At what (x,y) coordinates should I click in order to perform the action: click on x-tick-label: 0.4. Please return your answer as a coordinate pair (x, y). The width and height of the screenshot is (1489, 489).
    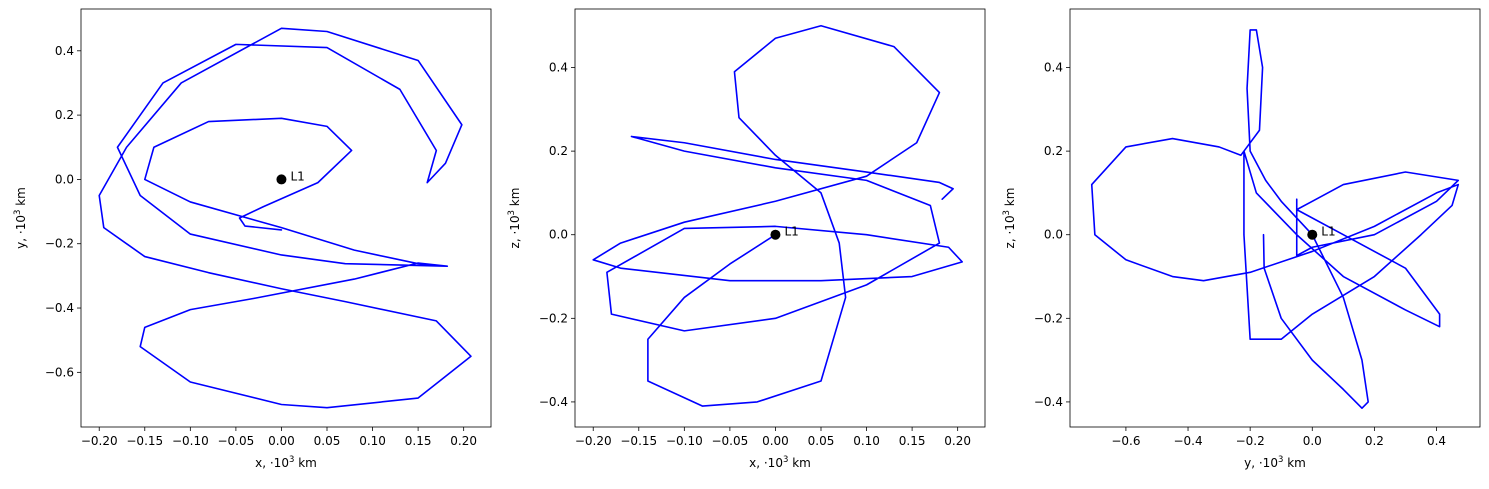
    Looking at the image, I should click on (1436, 441).